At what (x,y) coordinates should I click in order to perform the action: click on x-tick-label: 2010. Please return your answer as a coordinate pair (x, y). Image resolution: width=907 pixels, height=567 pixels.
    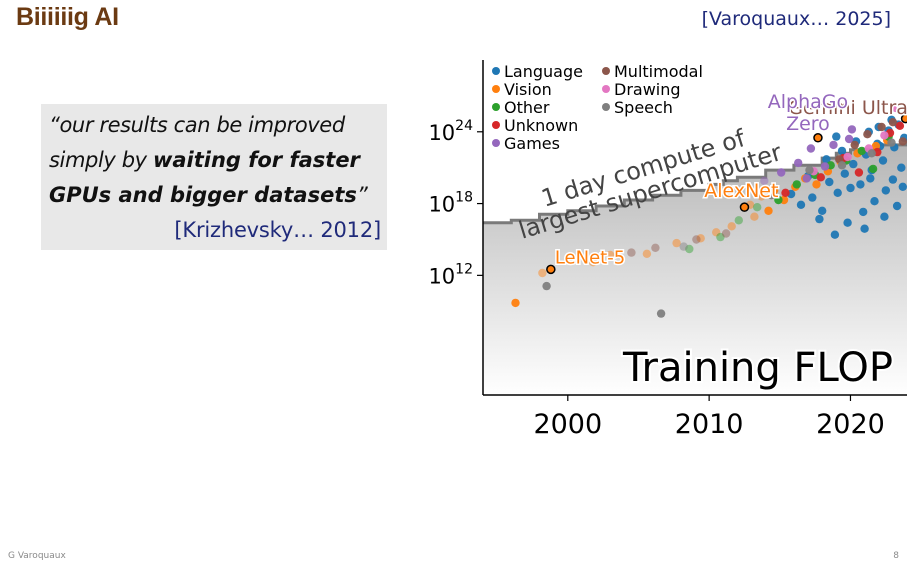
    Looking at the image, I should click on (709, 424).